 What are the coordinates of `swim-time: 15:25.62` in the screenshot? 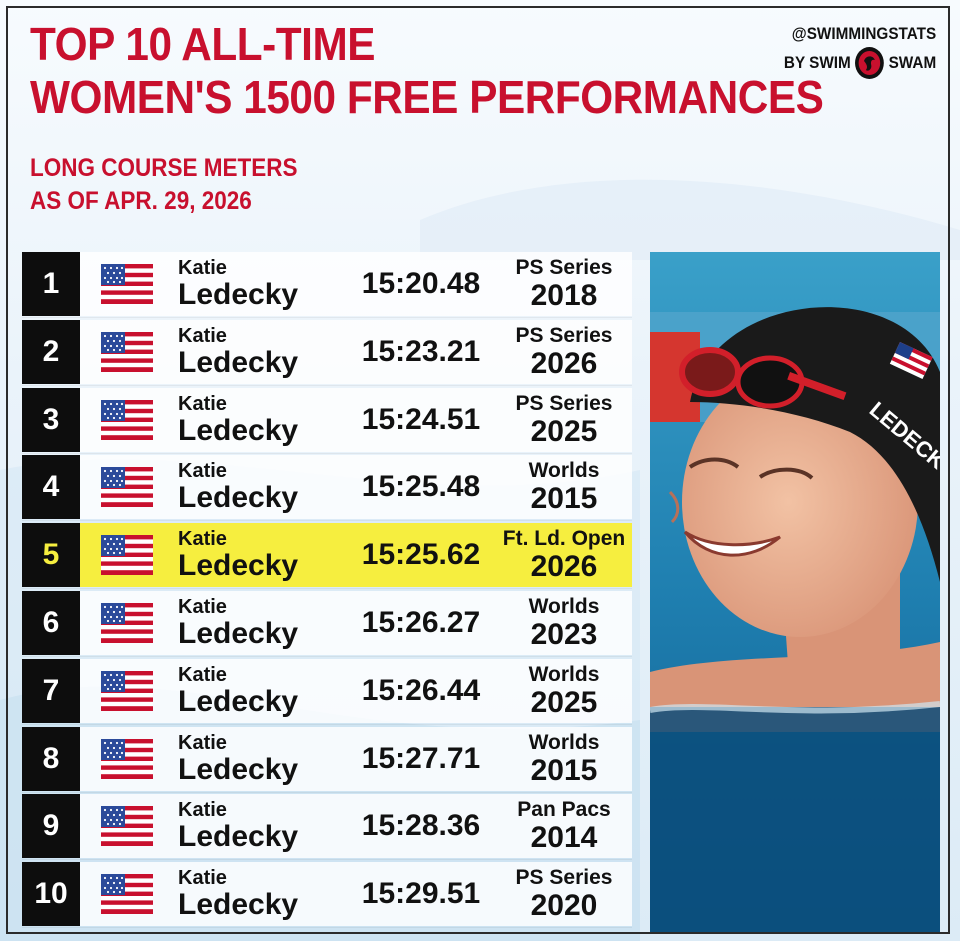 It's located at (421, 555).